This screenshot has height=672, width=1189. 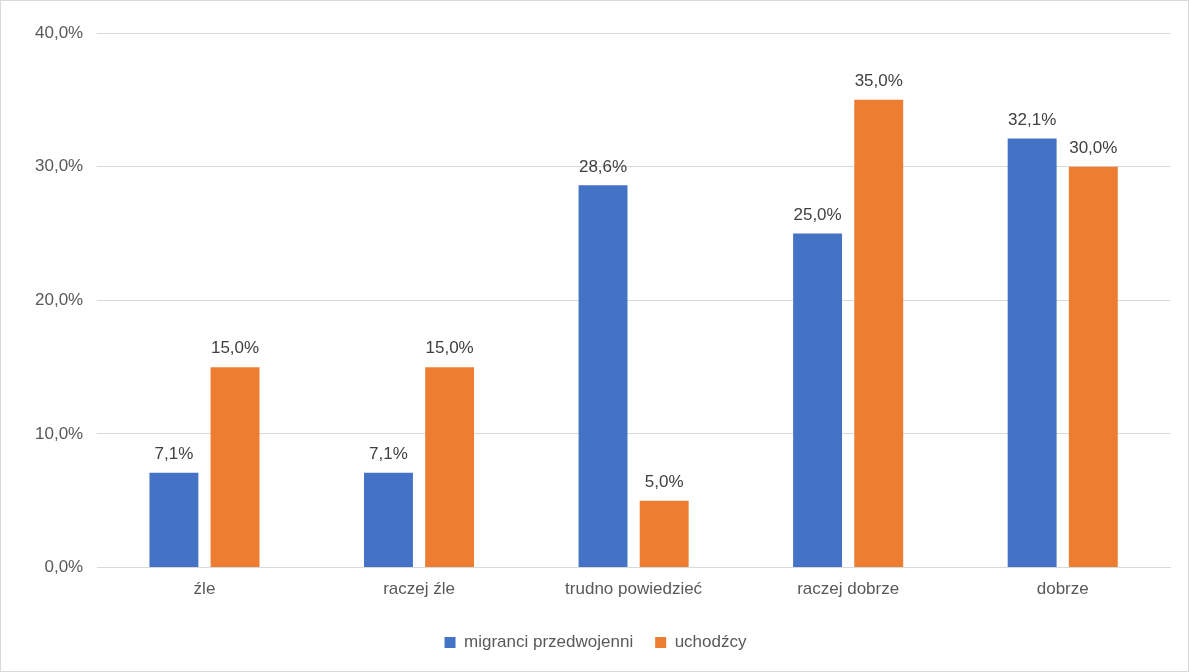 What do you see at coordinates (64, 567) in the screenshot?
I see `y-tick-label: 0,0%` at bounding box center [64, 567].